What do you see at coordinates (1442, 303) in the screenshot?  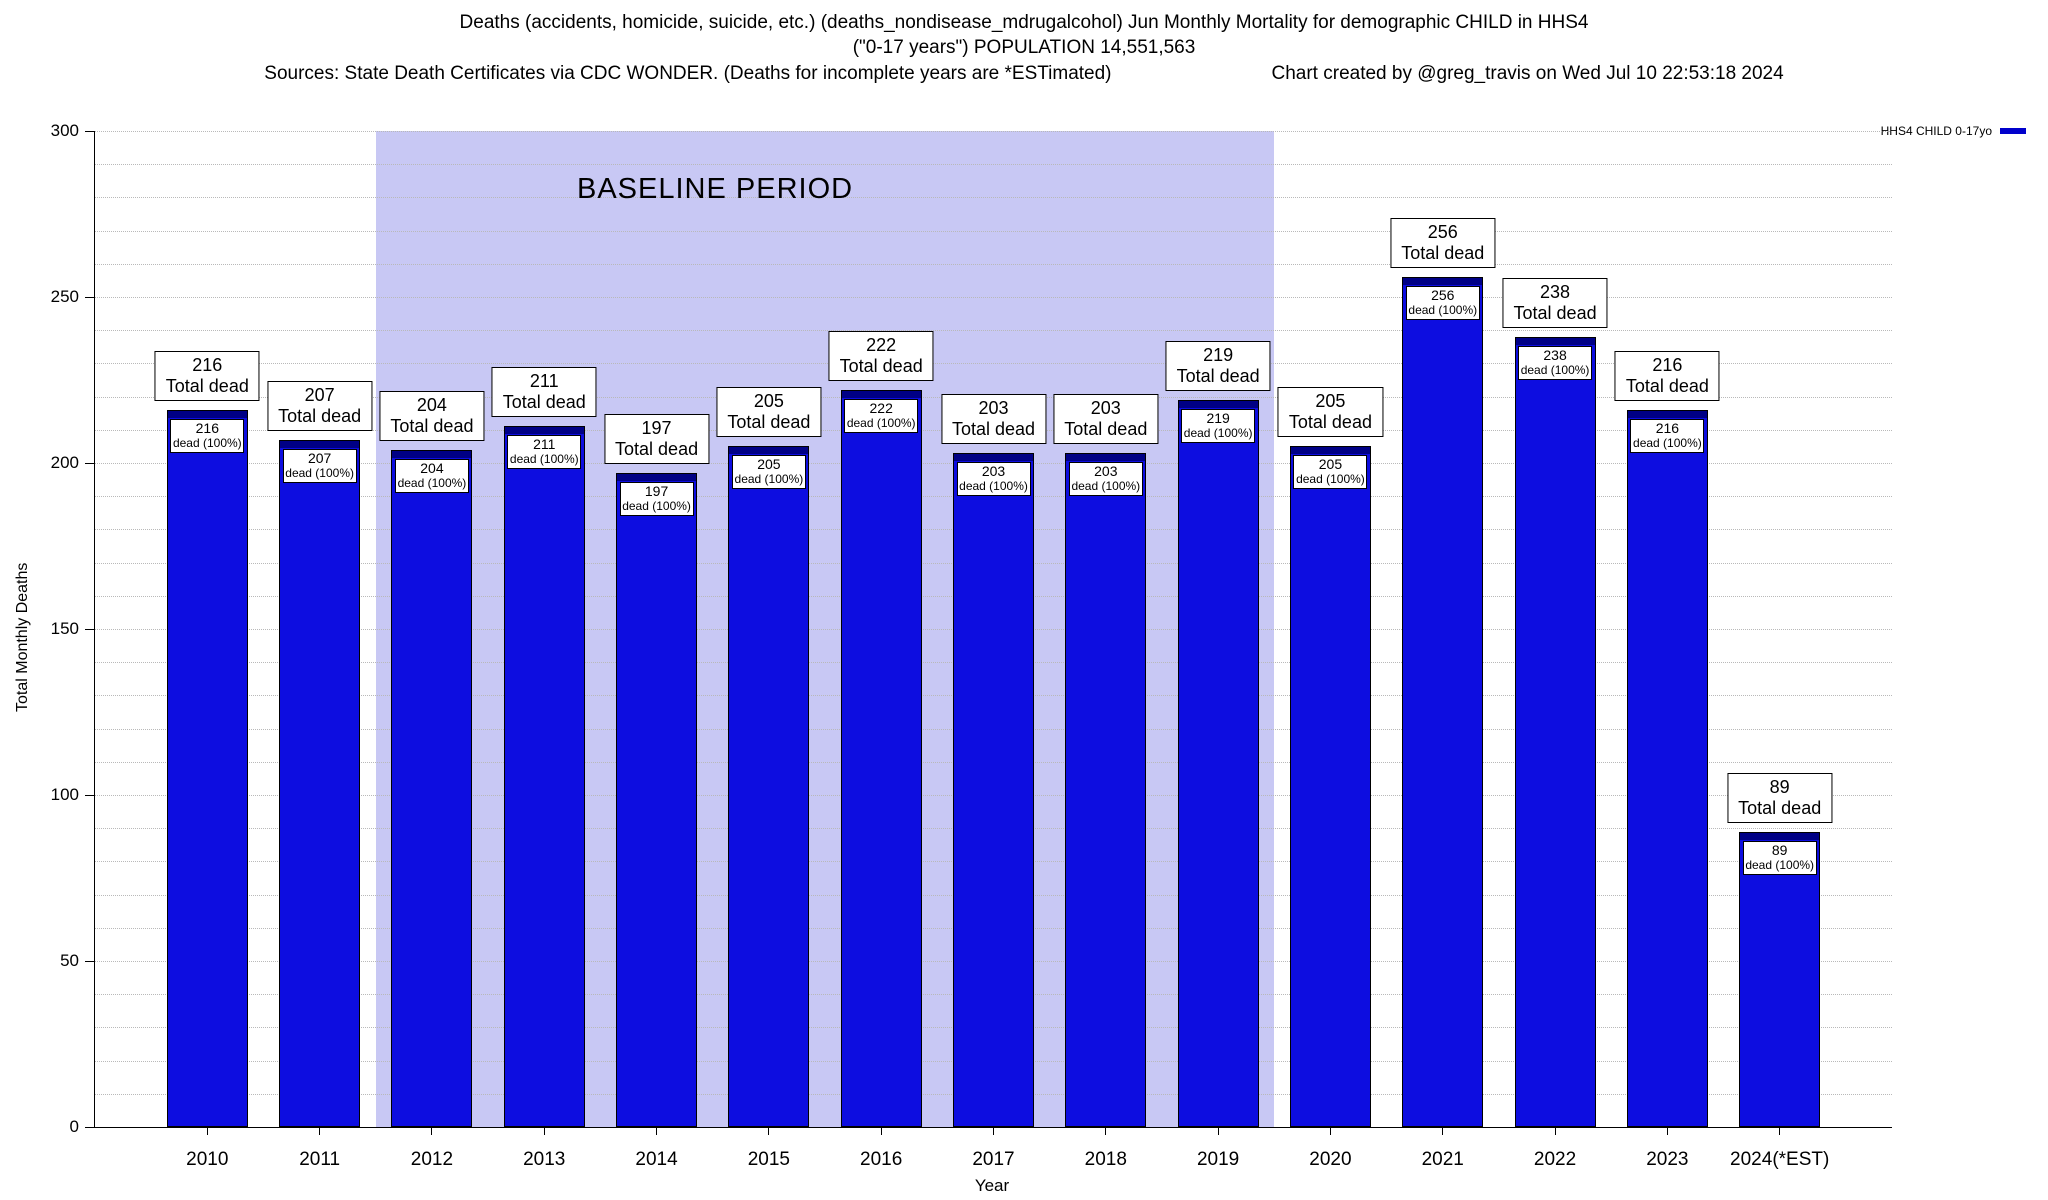 I see `bar-inner-label-2021: 256 dead (100%)` at bounding box center [1442, 303].